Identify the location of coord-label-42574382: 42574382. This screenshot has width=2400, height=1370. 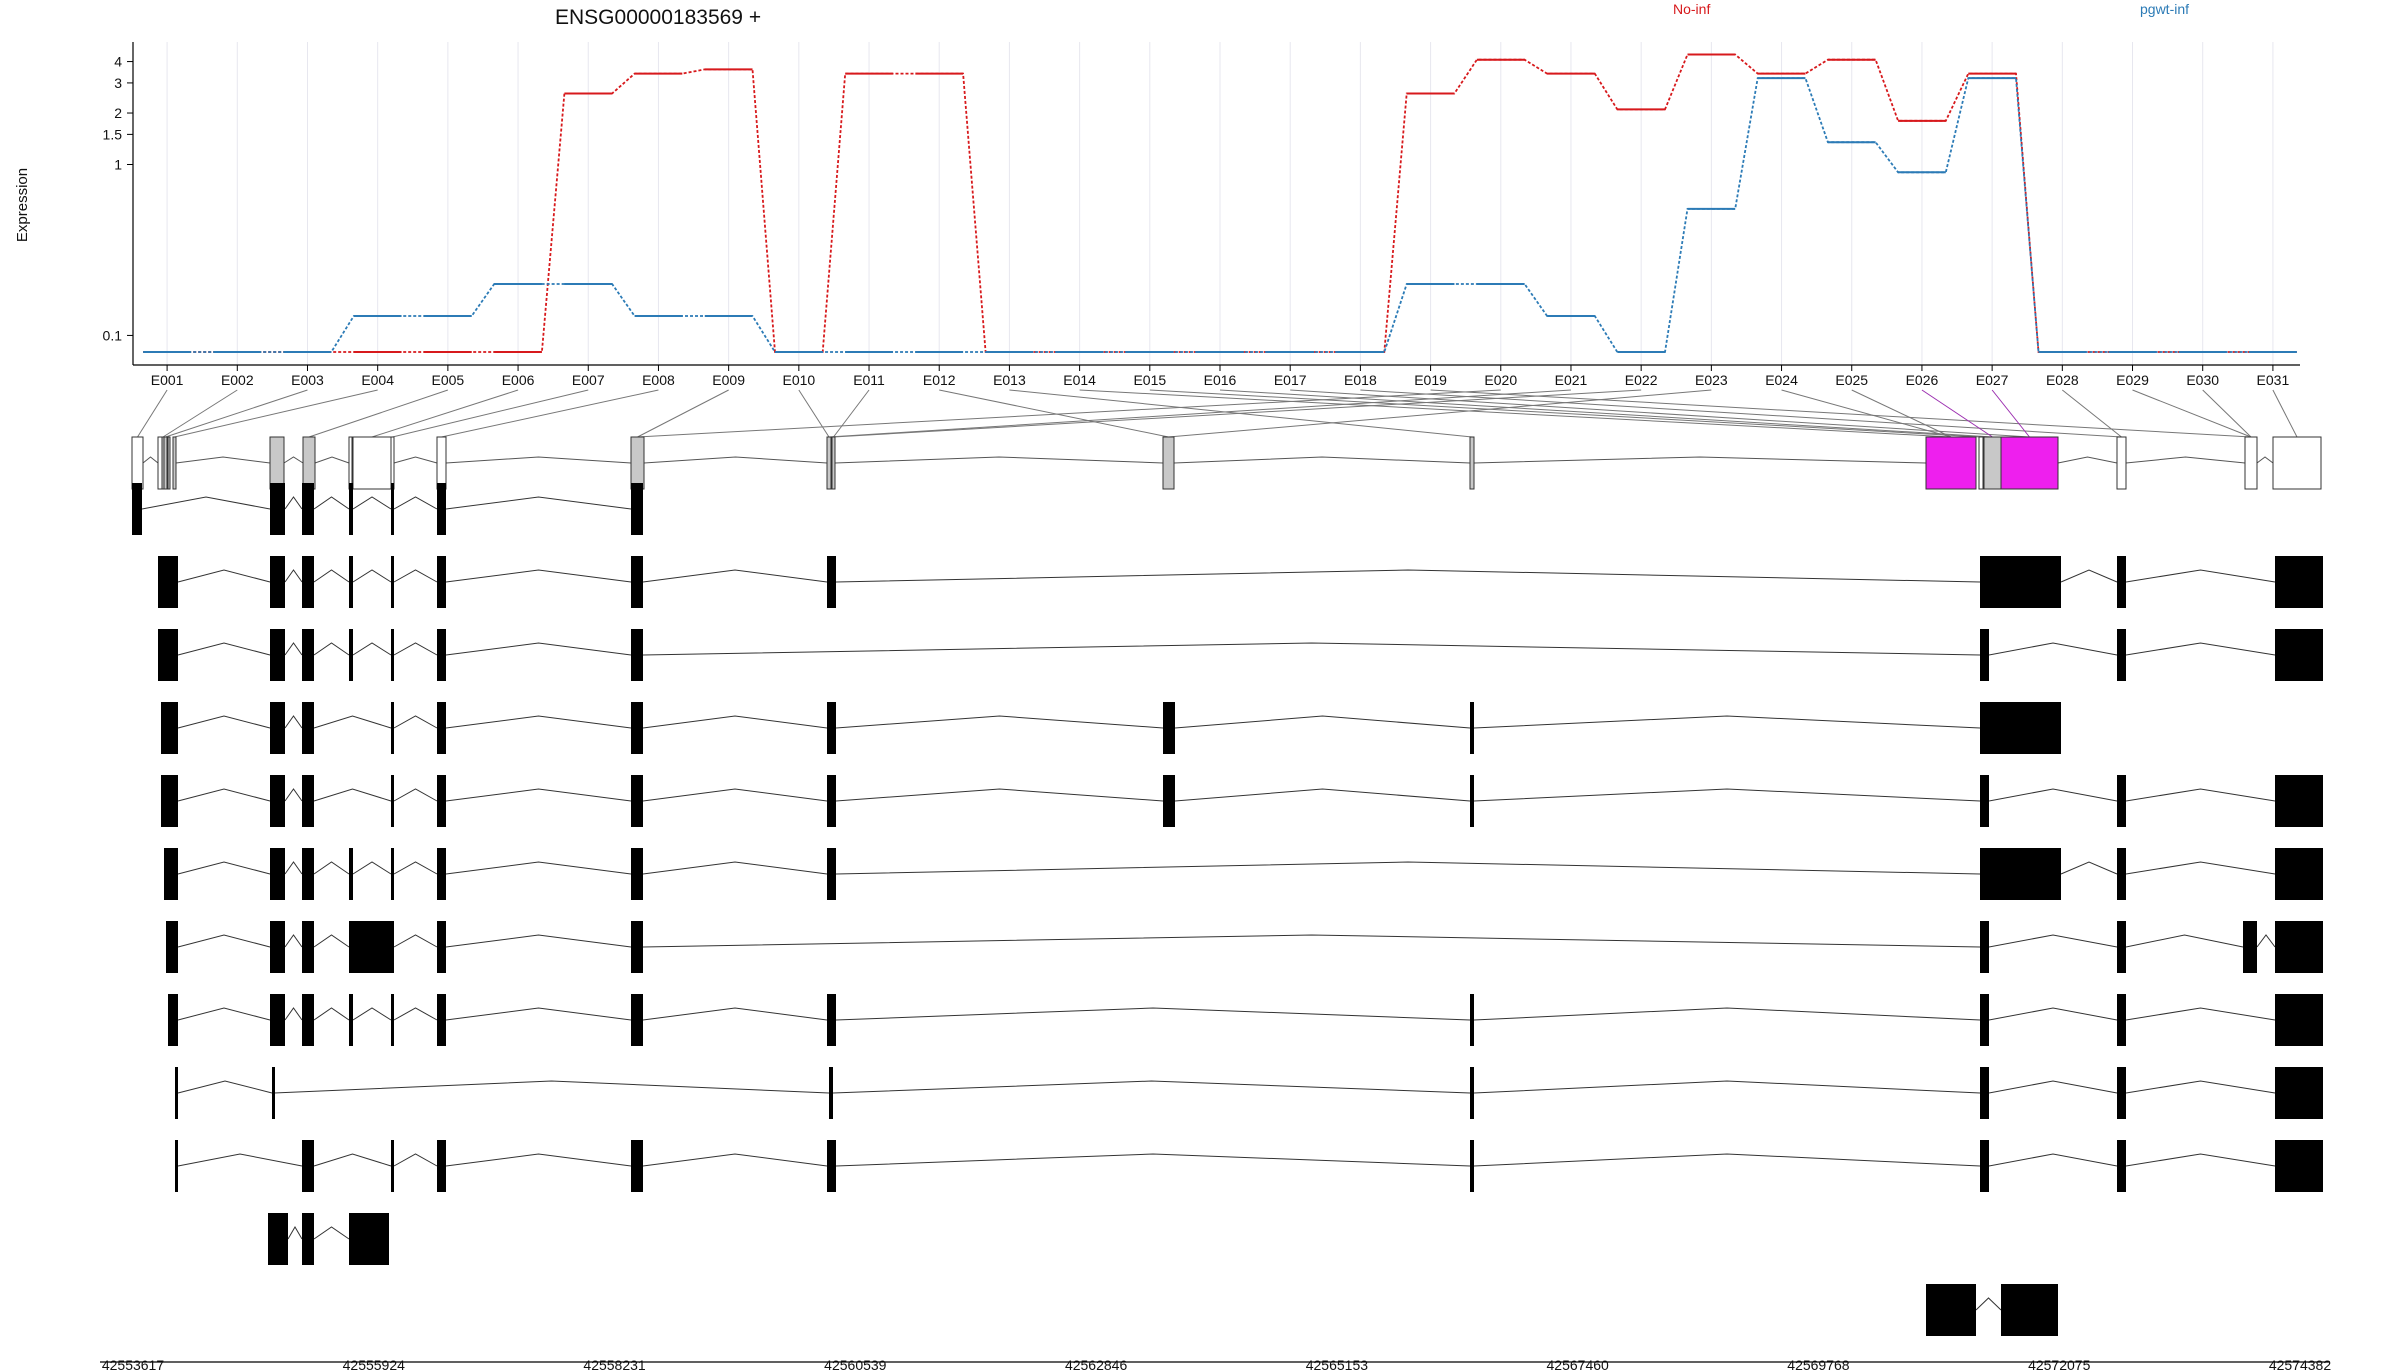
(2300, 1363).